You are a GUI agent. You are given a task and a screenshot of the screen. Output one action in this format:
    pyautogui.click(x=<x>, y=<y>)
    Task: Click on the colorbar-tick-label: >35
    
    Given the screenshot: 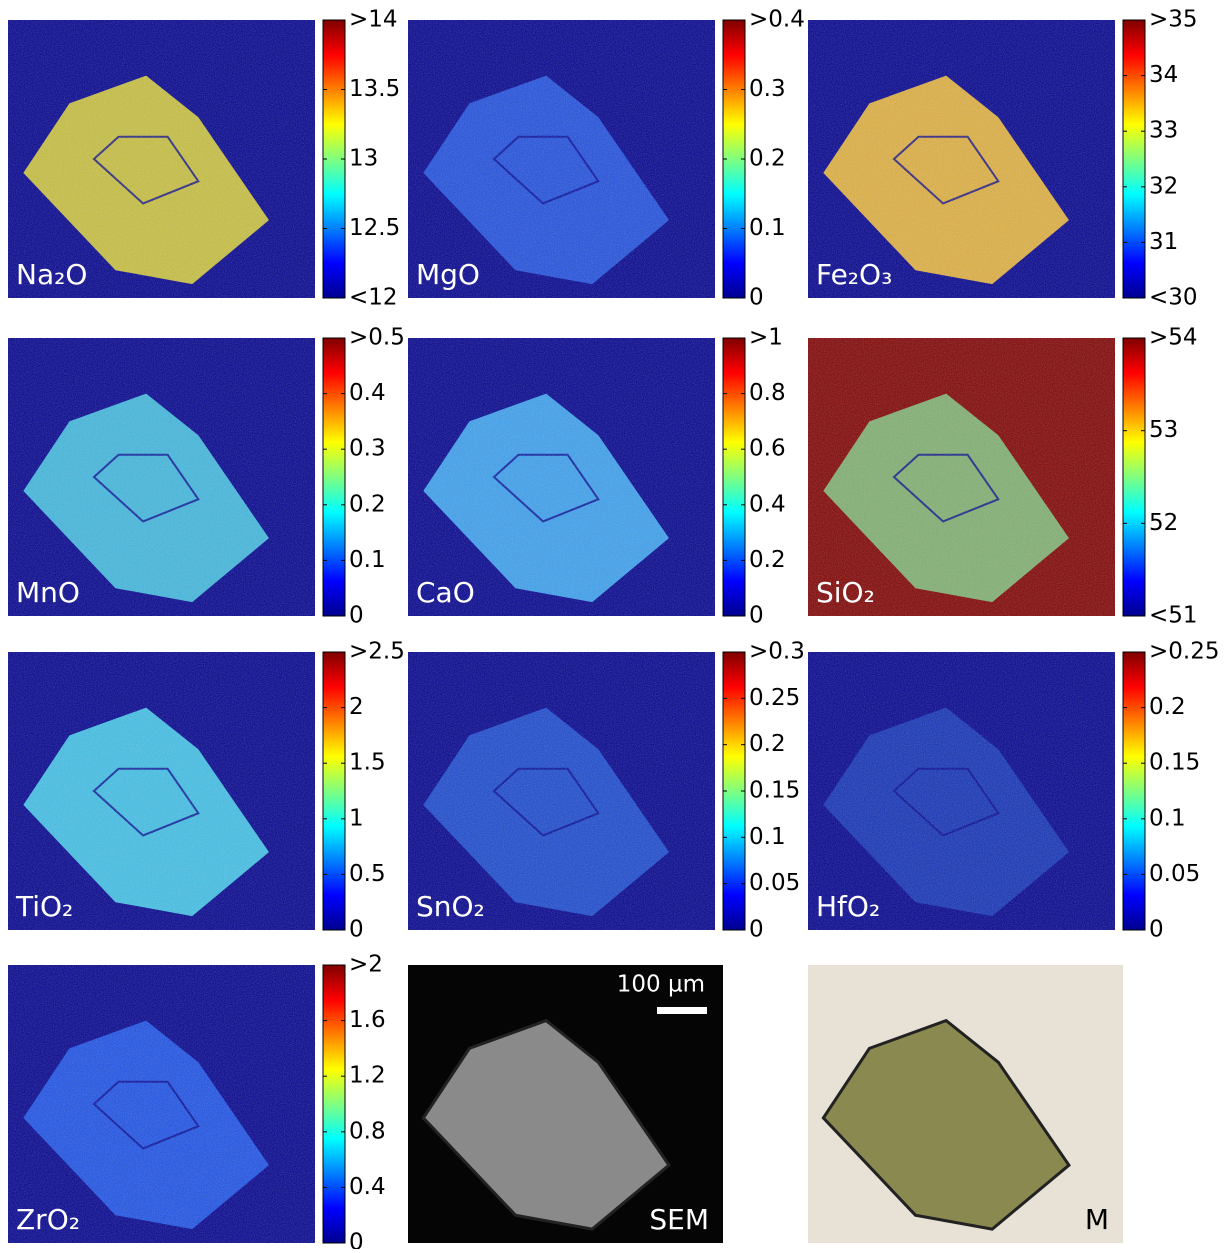 What is the action you would take?
    pyautogui.click(x=1173, y=20)
    